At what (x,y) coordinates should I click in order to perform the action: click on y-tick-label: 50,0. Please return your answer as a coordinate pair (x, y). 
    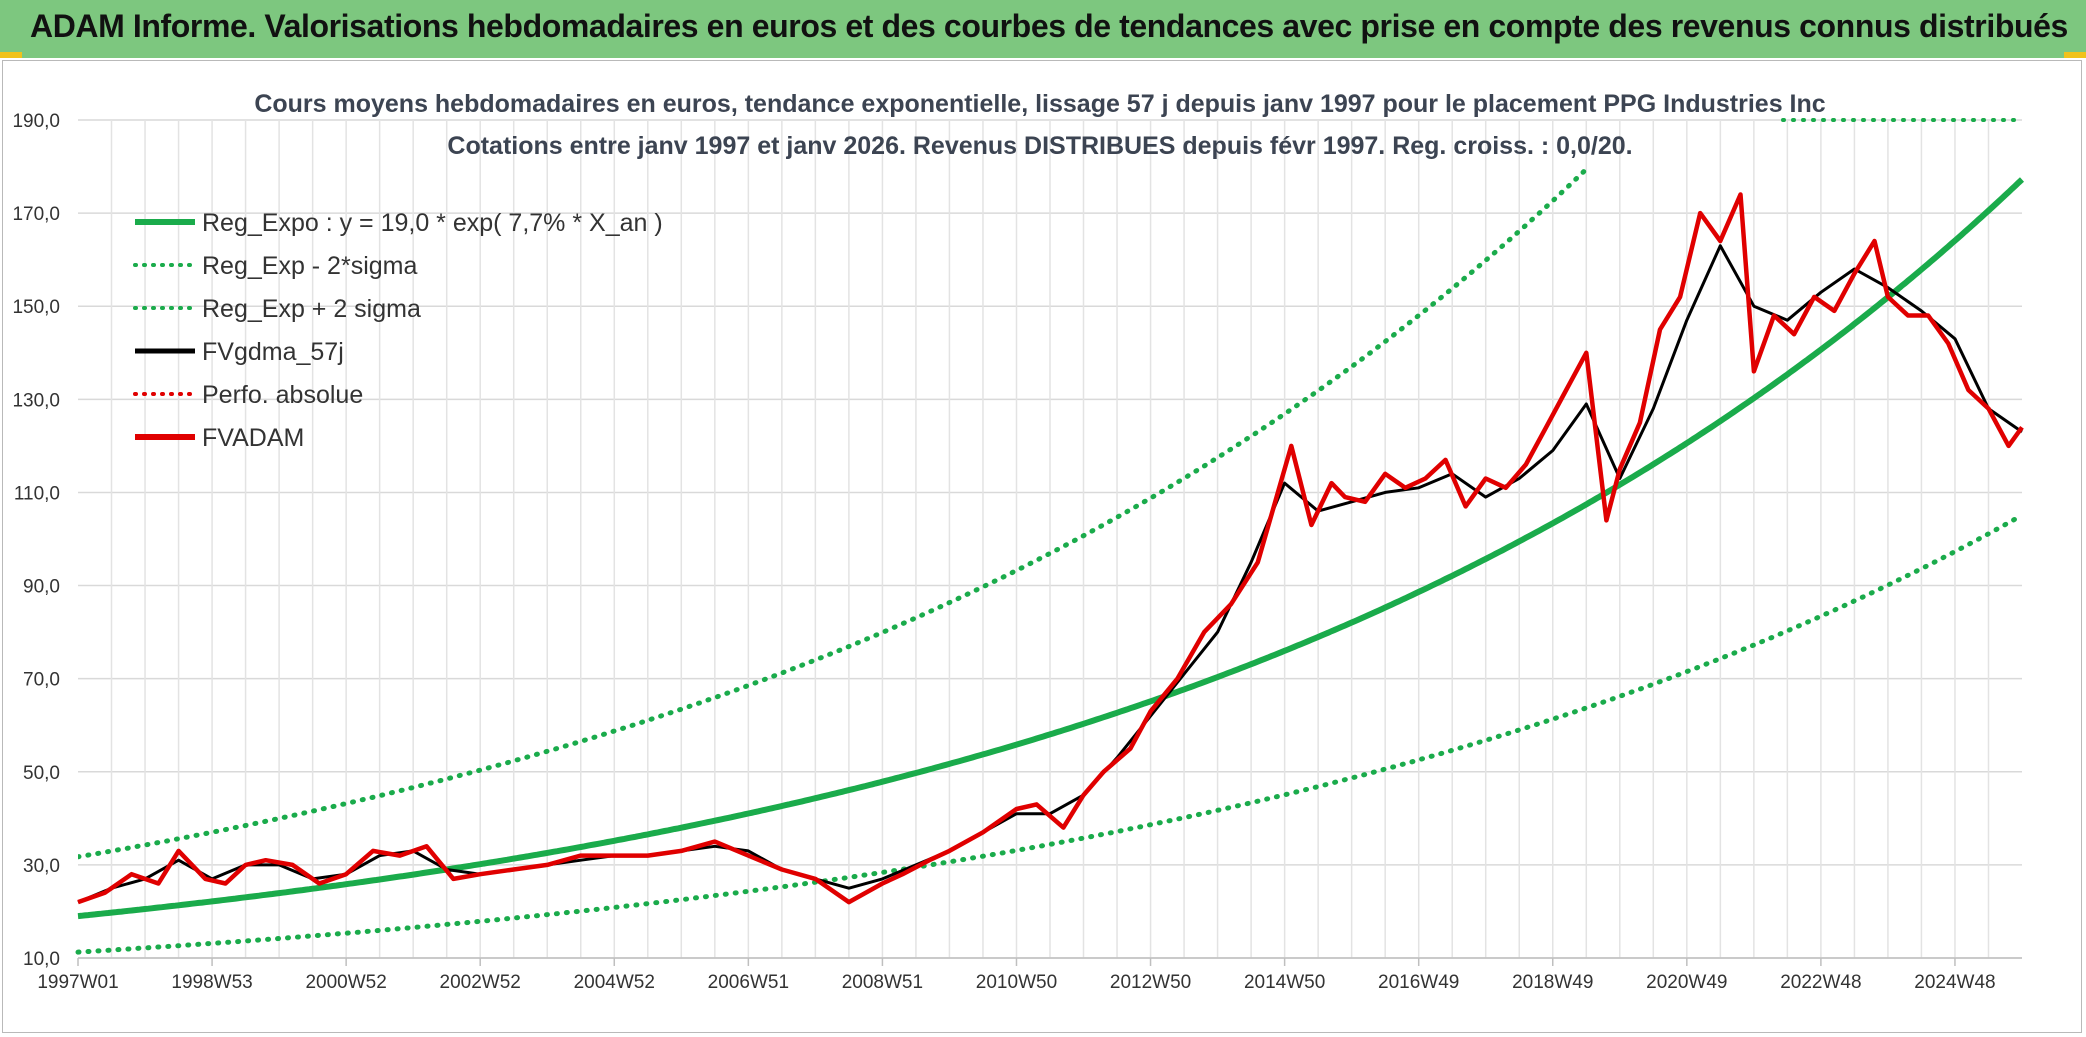
    Looking at the image, I should click on (41, 773).